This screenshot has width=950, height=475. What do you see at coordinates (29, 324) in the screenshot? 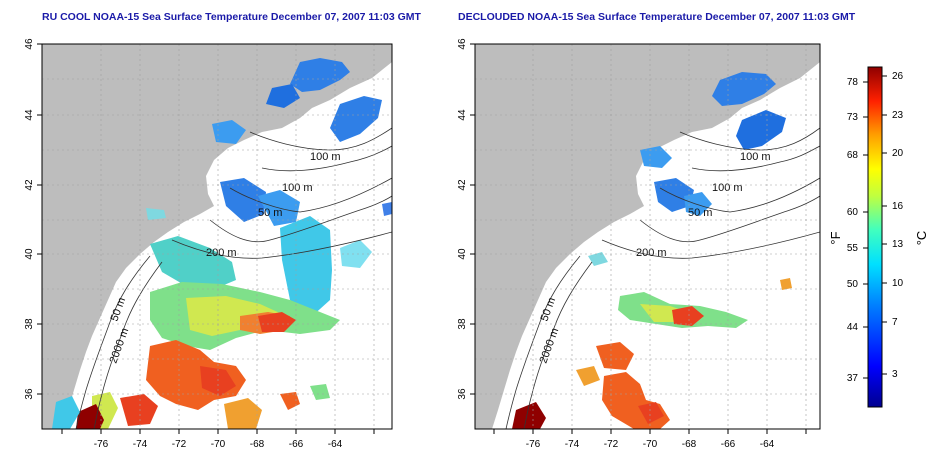
I see `left-lat-label: 38` at bounding box center [29, 324].